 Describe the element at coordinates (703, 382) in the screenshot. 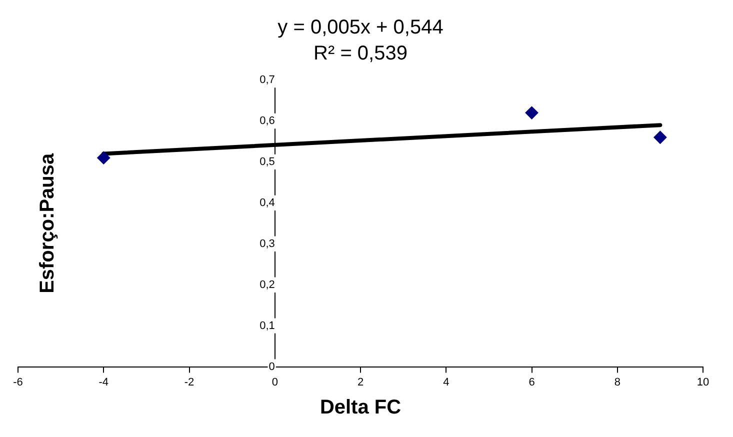

I see `x-tick-label: 10` at that location.